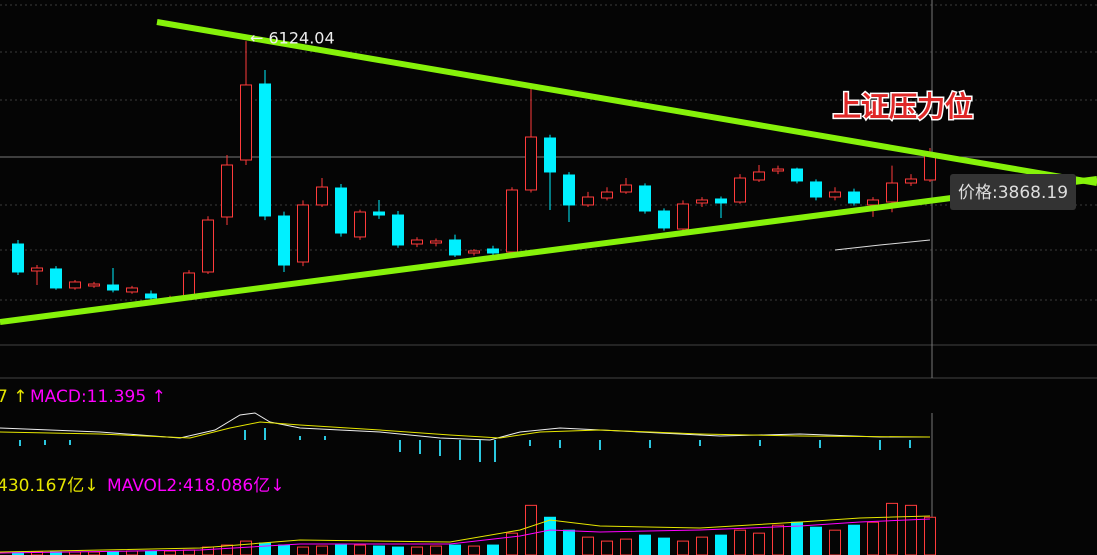  Describe the element at coordinates (49, 486) in the screenshot. I see `mavol1-label: 430.167亿↓` at that location.